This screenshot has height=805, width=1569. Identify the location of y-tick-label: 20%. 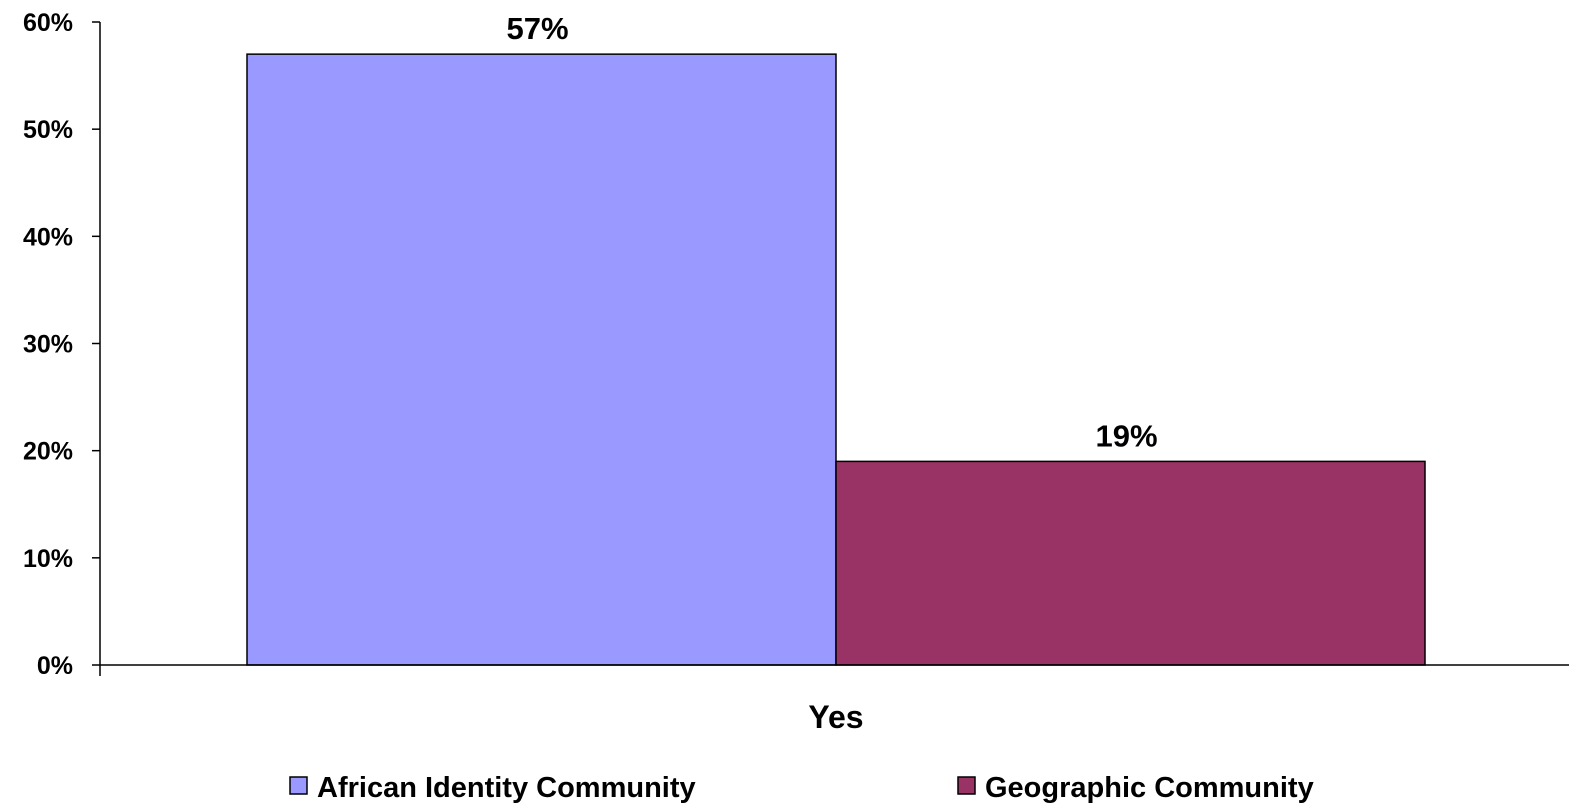
(48, 452).